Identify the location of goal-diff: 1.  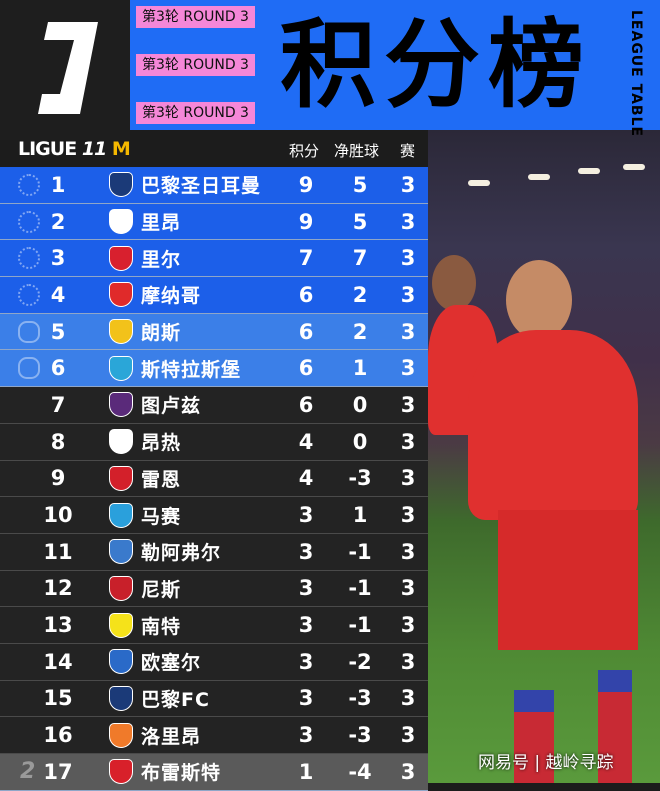
(360, 515).